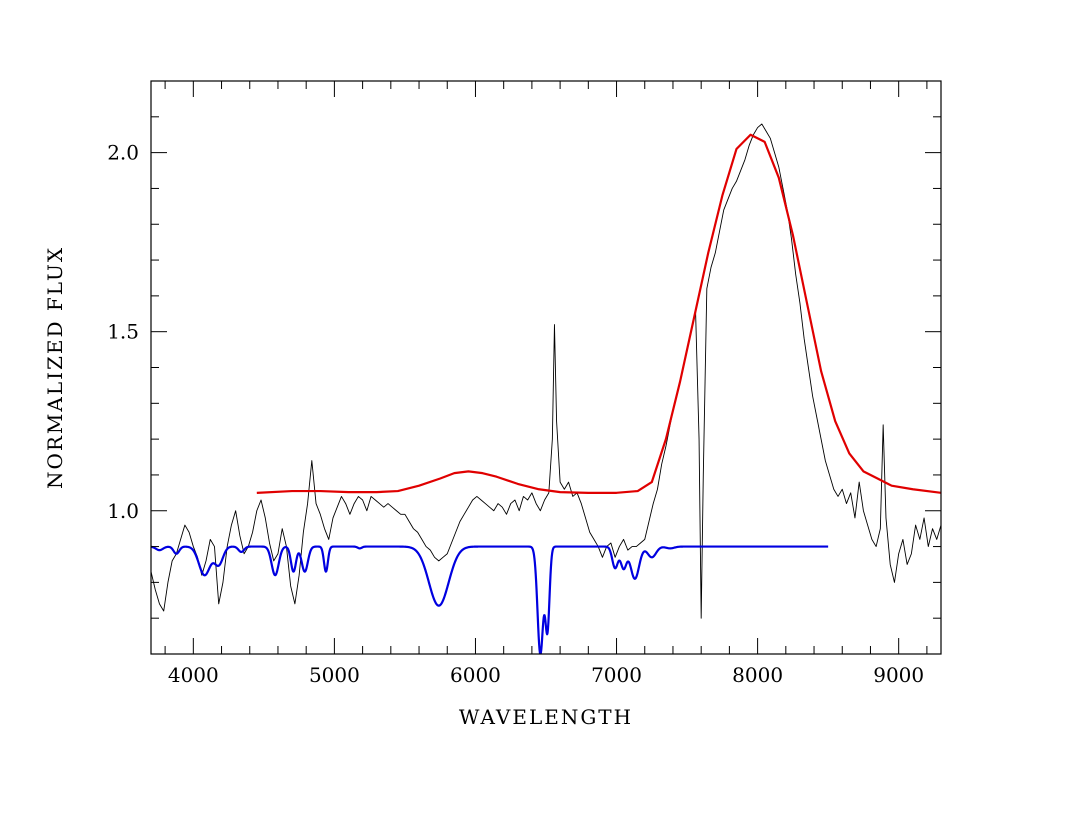 This screenshot has height=830, width=1075. I want to click on y-tick-label: 1.0, so click(123, 511).